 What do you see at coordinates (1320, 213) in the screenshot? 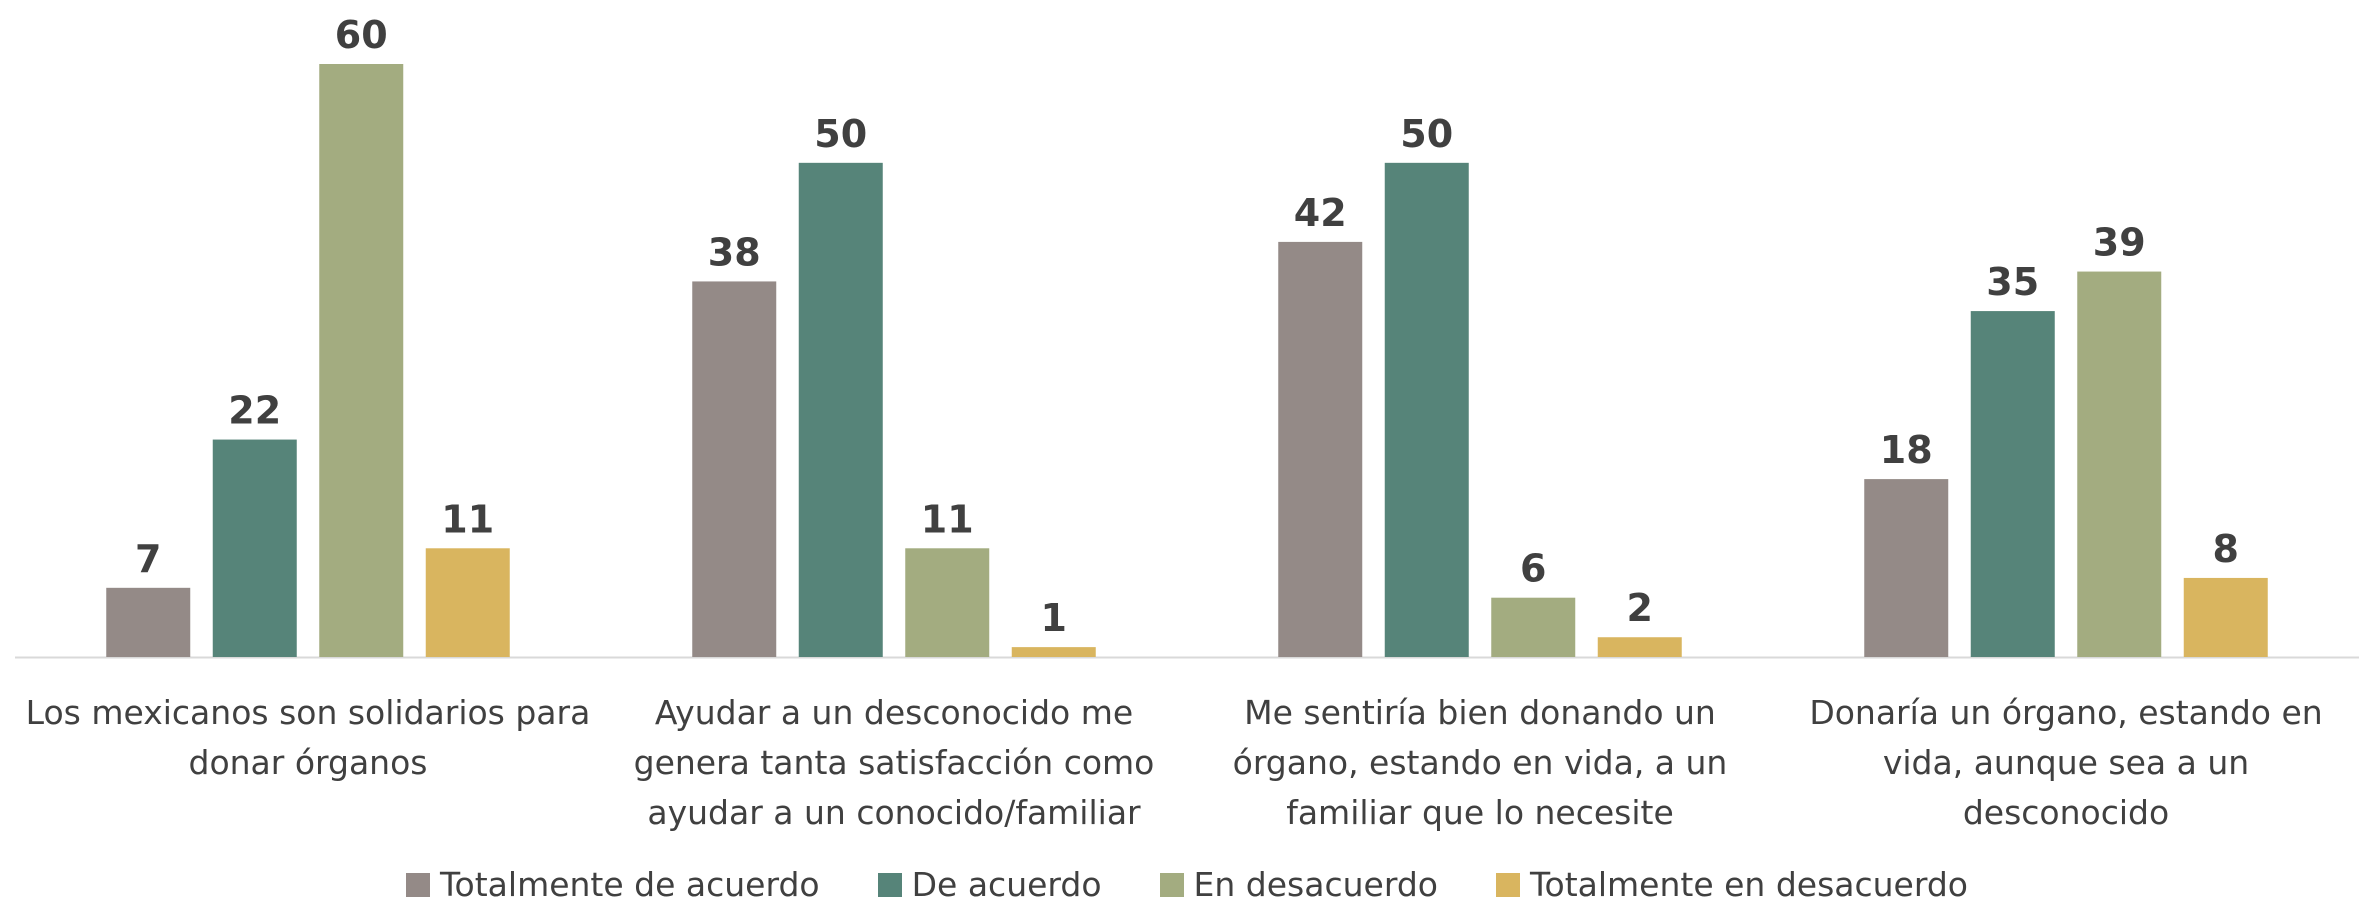
I see `data-label: 42` at bounding box center [1320, 213].